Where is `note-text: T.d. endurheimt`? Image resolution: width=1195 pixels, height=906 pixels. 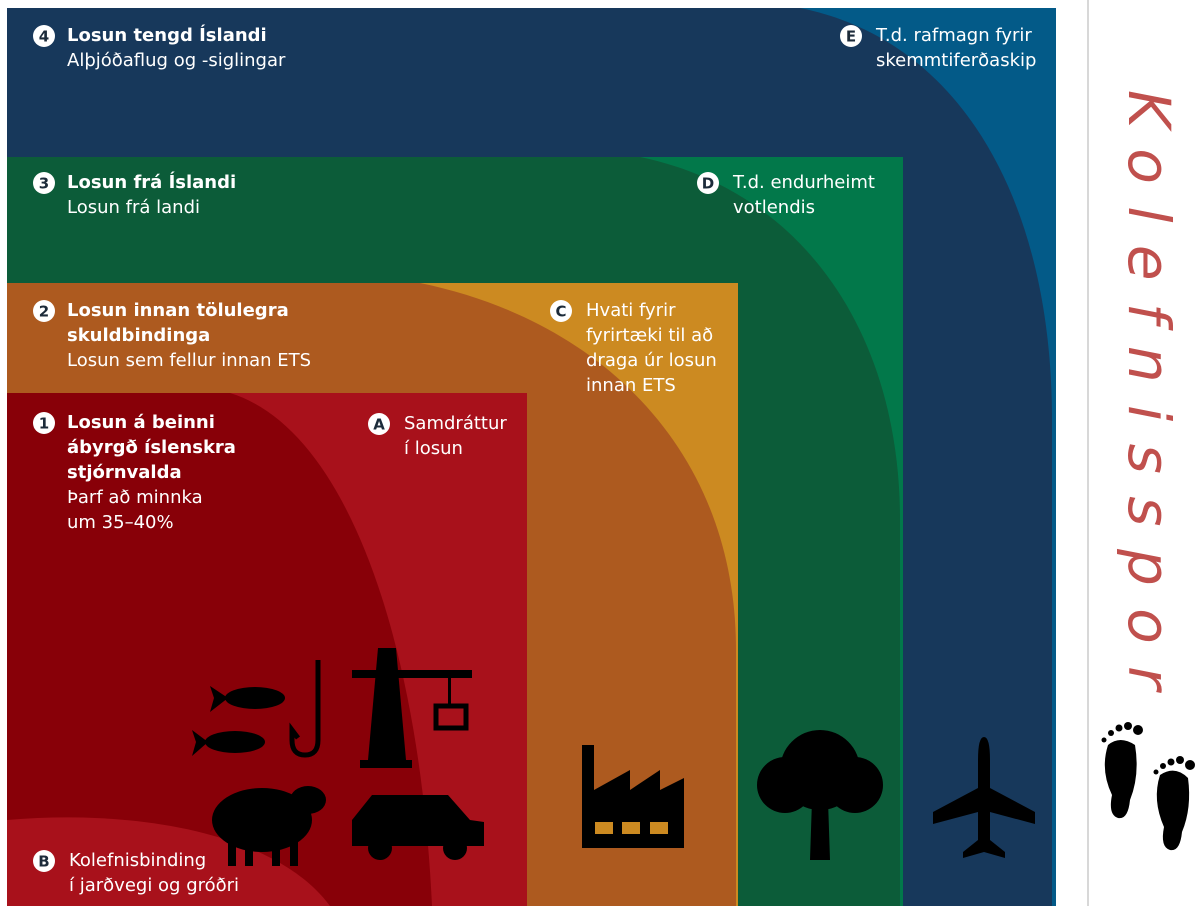 note-text: T.d. endurheimt is located at coordinates (803, 182).